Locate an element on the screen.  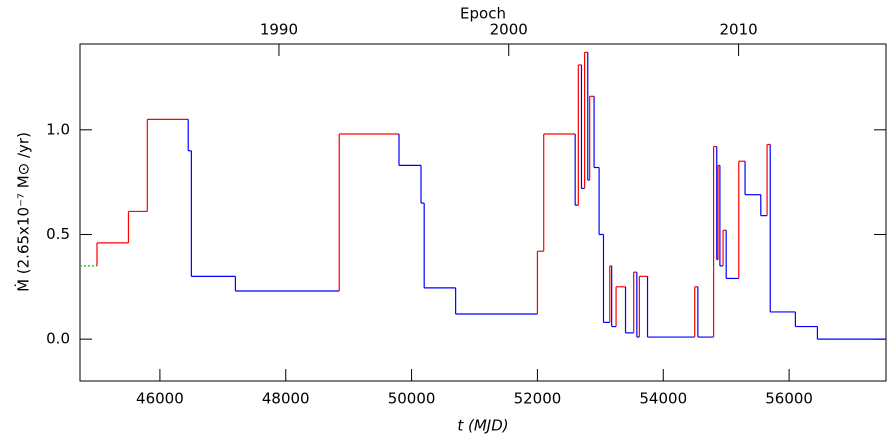
x-tick-label: 52000 is located at coordinates (538, 399).